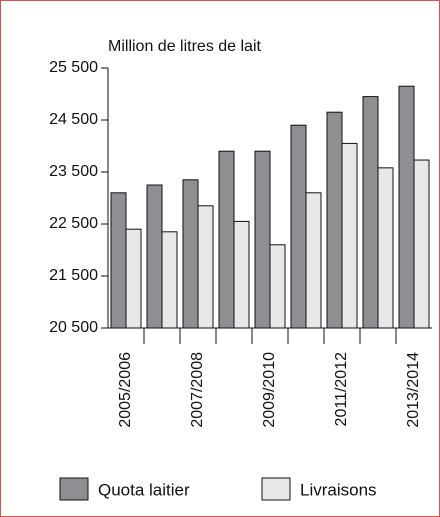 This screenshot has height=517, width=440. What do you see at coordinates (341, 389) in the screenshot?
I see `x-tick-label: 2011/2012` at bounding box center [341, 389].